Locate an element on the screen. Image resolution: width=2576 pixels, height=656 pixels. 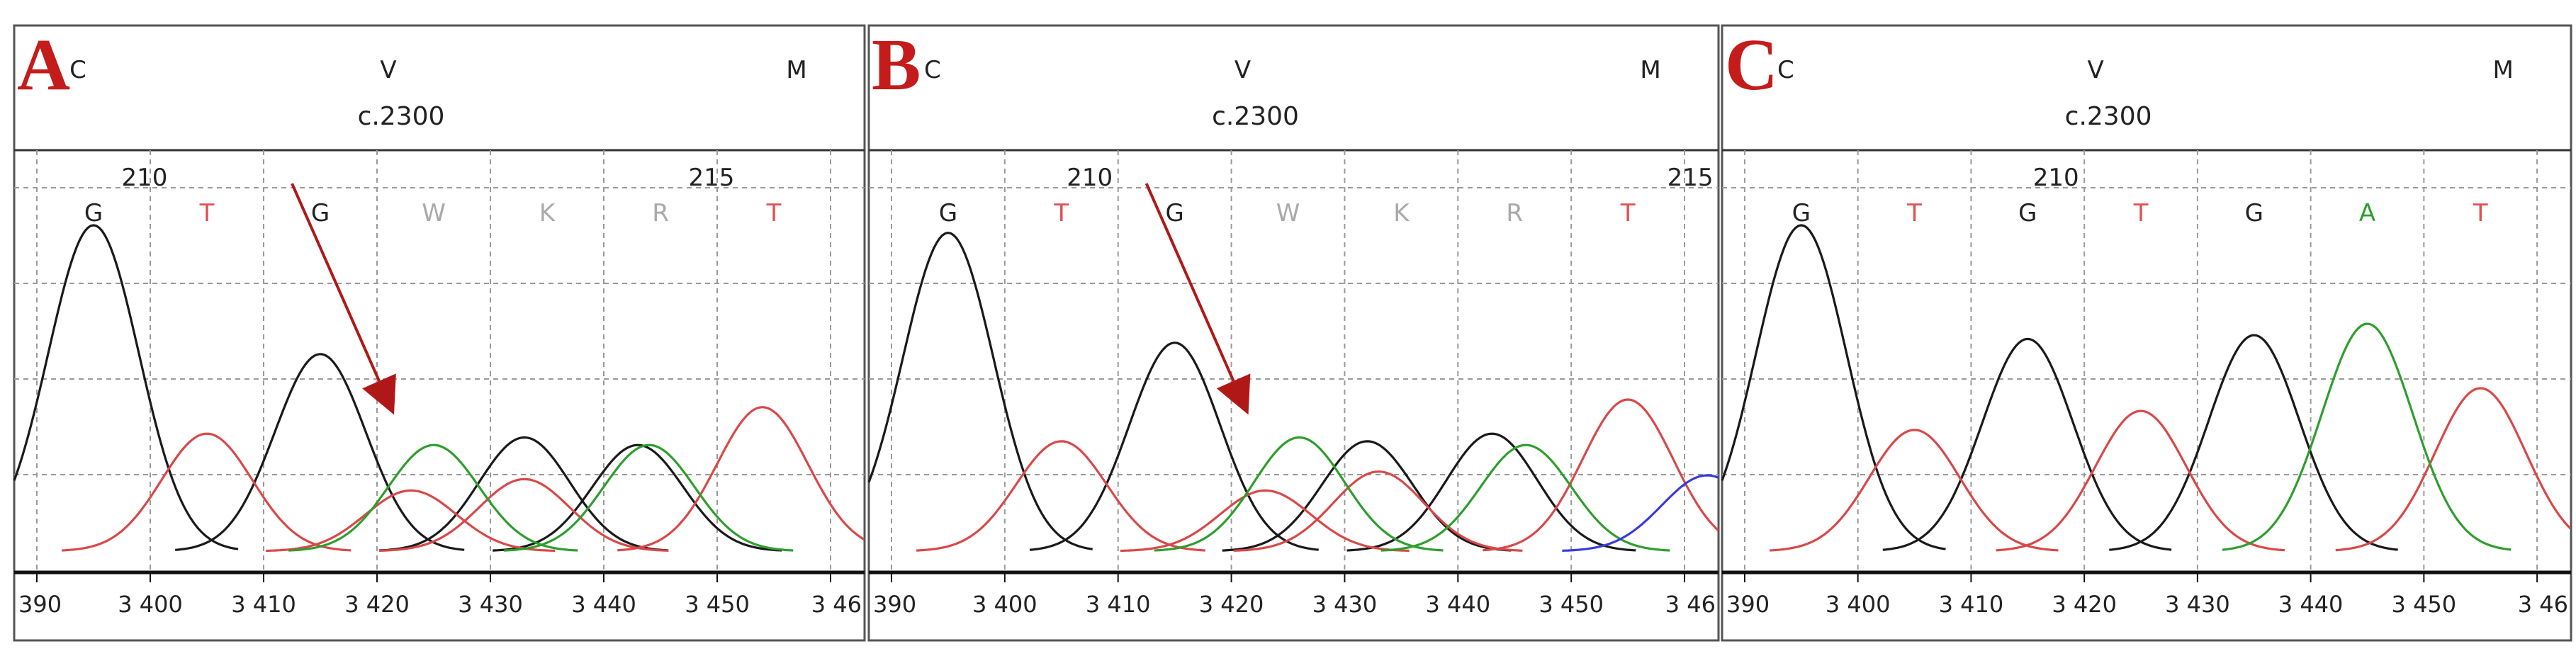
base-call: A is located at coordinates (2367, 213).